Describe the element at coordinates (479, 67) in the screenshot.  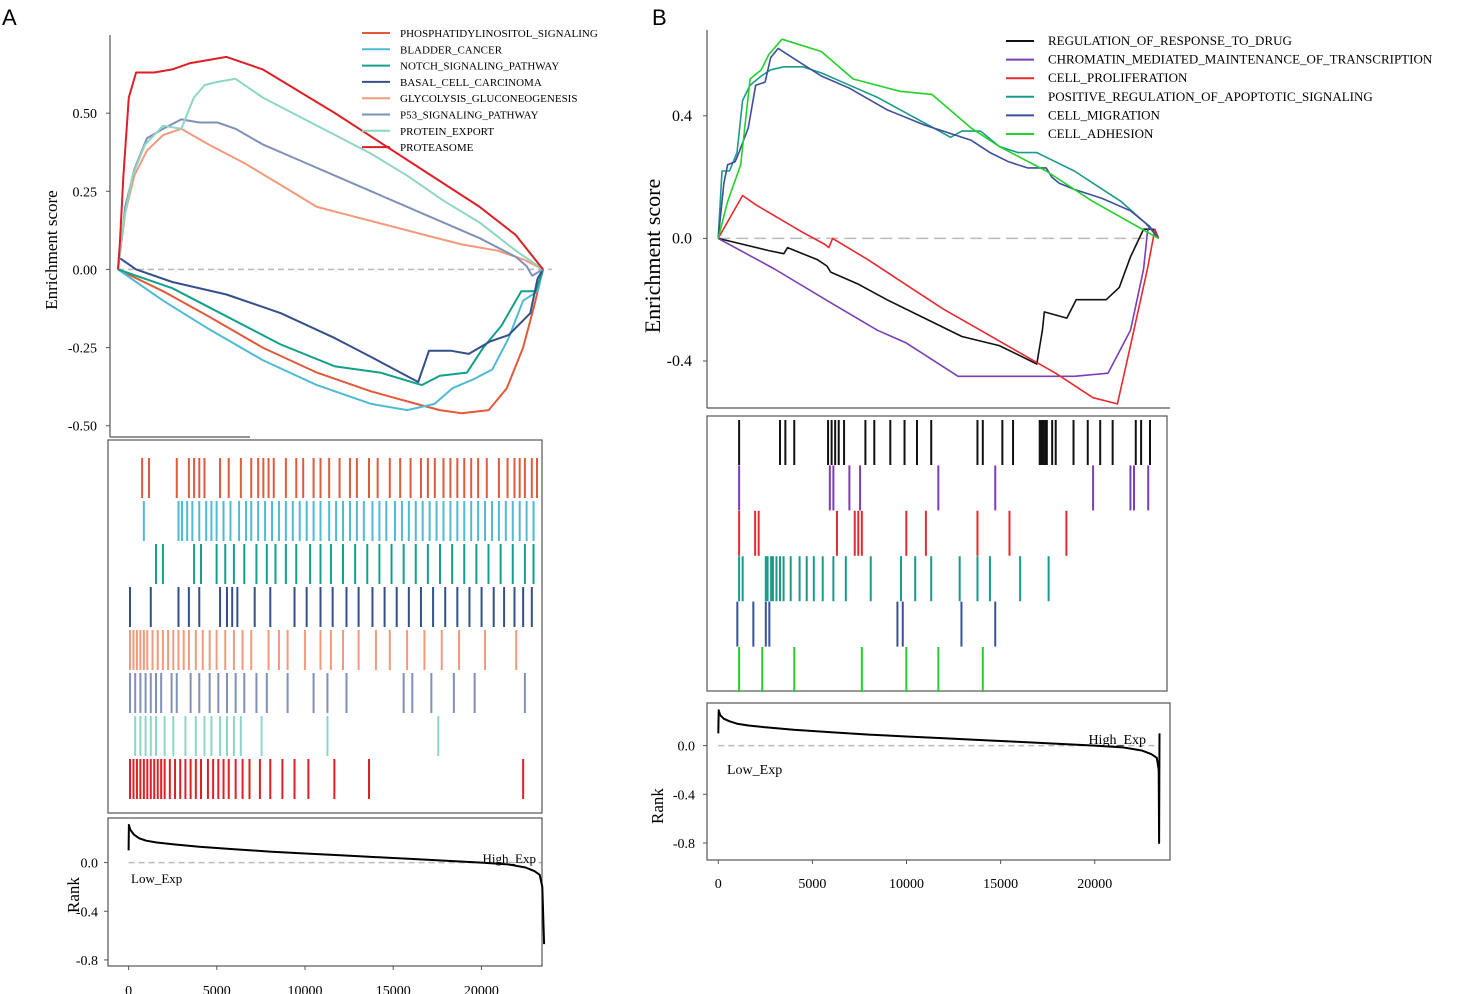
I see `legend-entry: NOTCH_SIGNALING_PATHWAY` at that location.